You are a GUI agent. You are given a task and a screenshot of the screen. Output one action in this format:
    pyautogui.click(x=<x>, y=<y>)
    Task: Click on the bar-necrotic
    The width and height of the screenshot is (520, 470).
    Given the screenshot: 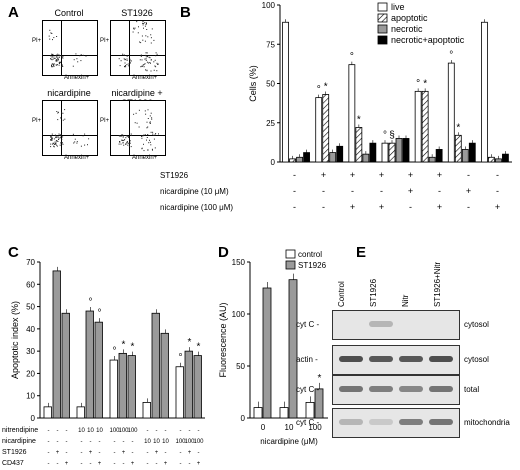 What is the action you would take?
    pyautogui.click(x=498, y=160)
    